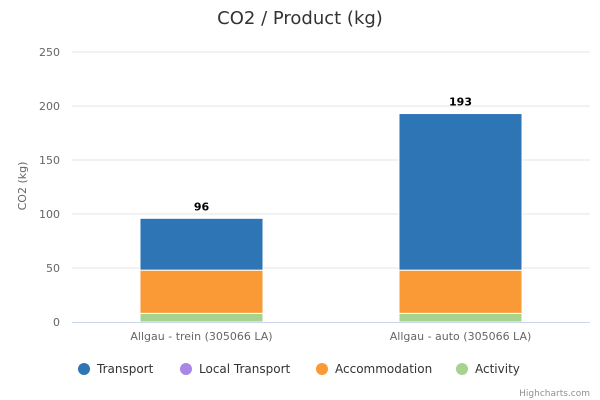 This screenshot has height=400, width=600. What do you see at coordinates (497, 369) in the screenshot?
I see `legend-label: Activity` at bounding box center [497, 369].